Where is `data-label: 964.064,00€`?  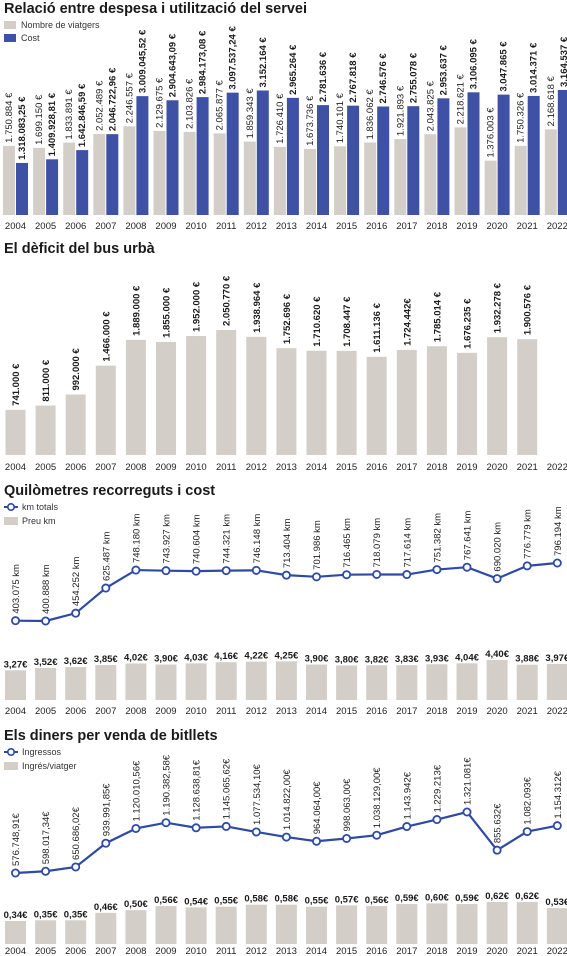
data-label: 964.064,00€ is located at coordinates (317, 808).